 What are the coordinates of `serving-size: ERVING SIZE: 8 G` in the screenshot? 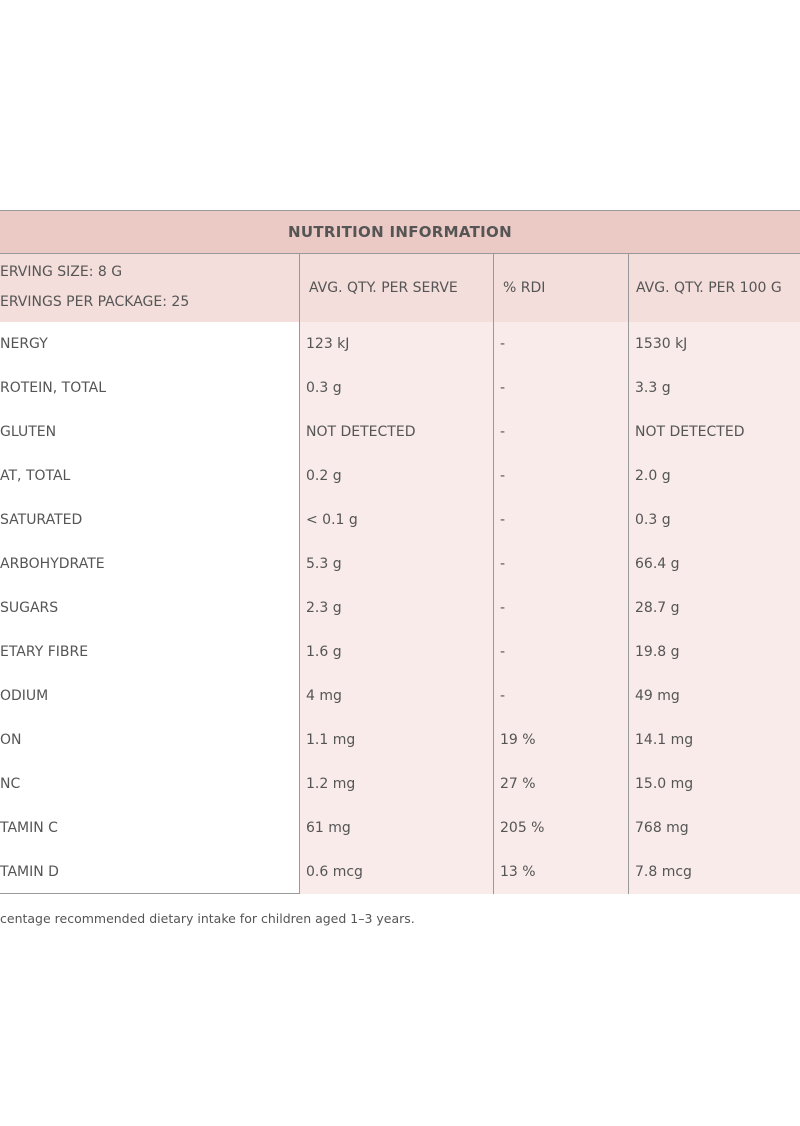 It's located at (61, 272).